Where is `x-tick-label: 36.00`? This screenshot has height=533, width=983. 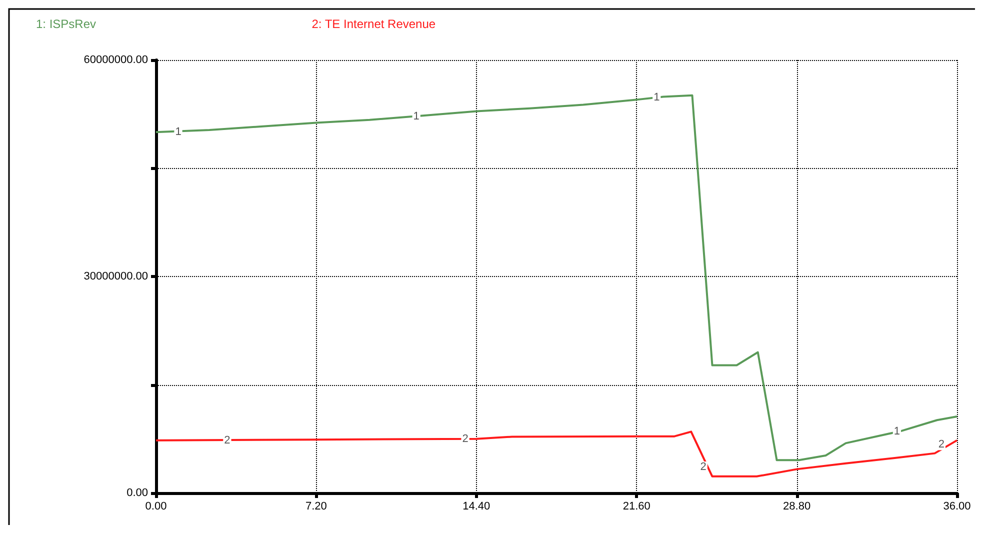
x-tick-label: 36.00 is located at coordinates (957, 506).